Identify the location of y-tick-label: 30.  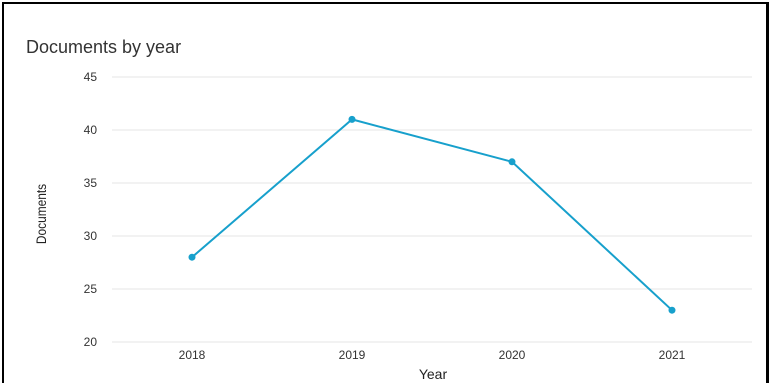
(91, 236).